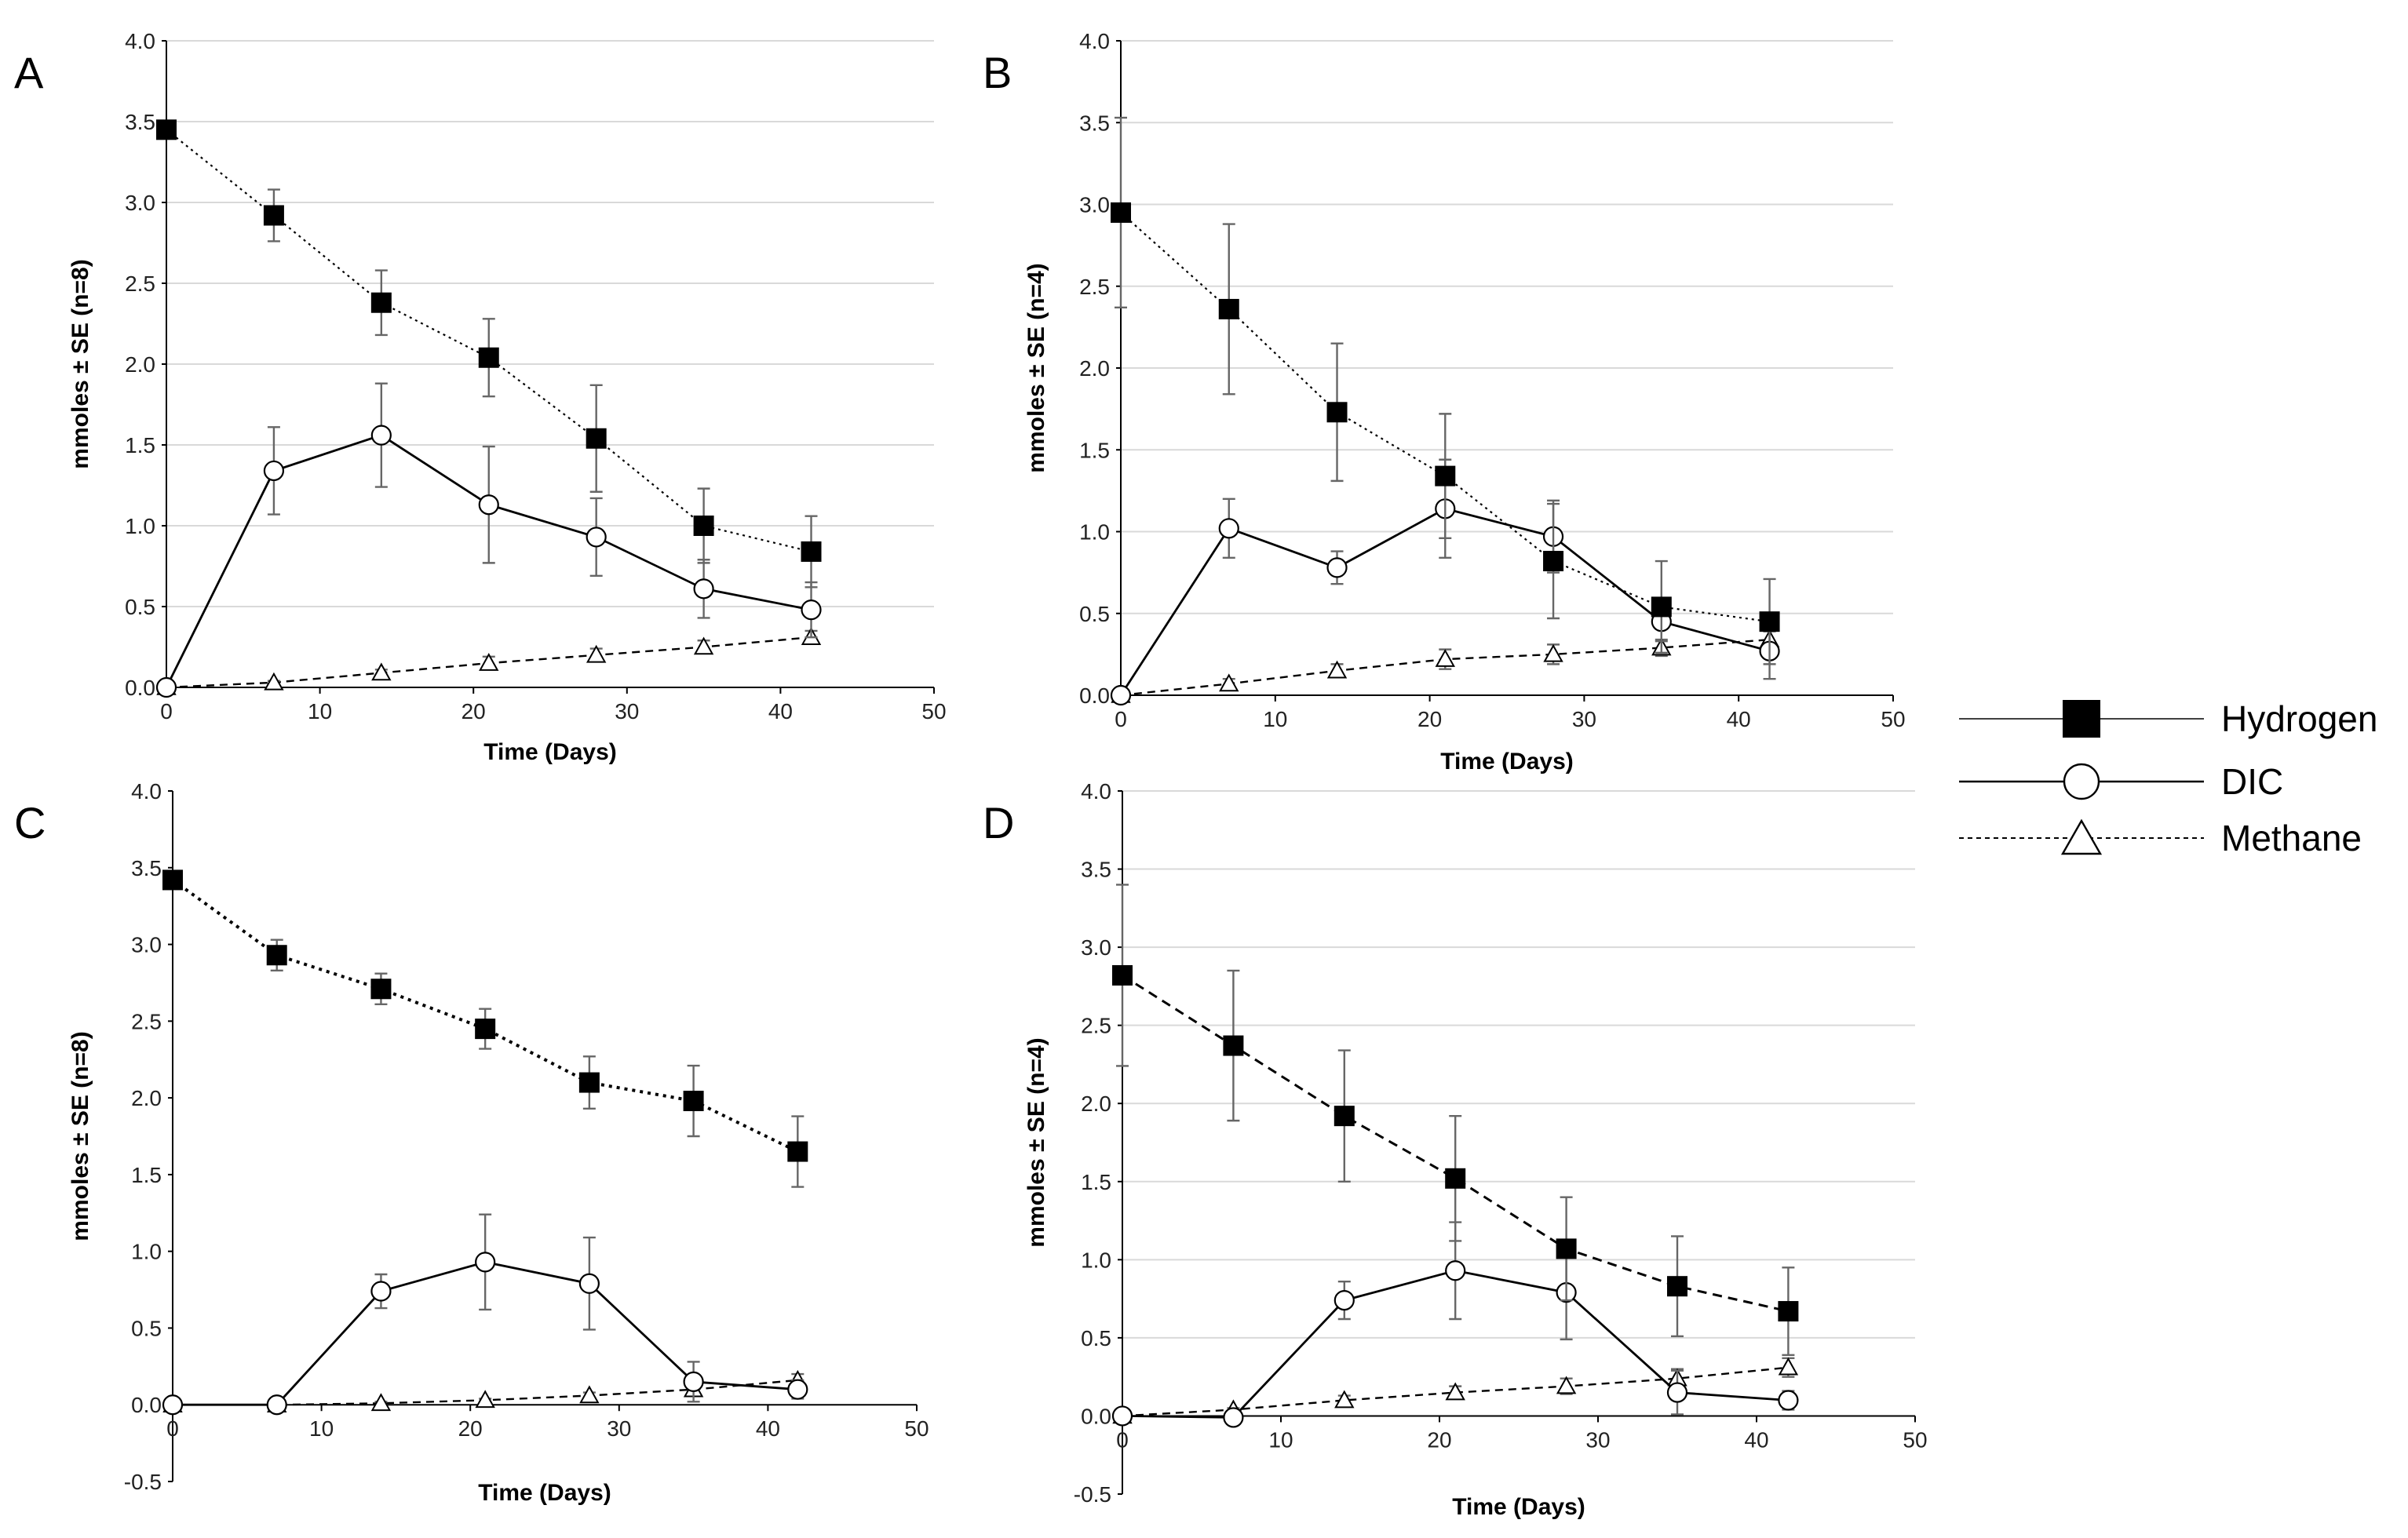 Image resolution: width=2408 pixels, height=1538 pixels. I want to click on y-tick-label: 1.5, so click(147, 1175).